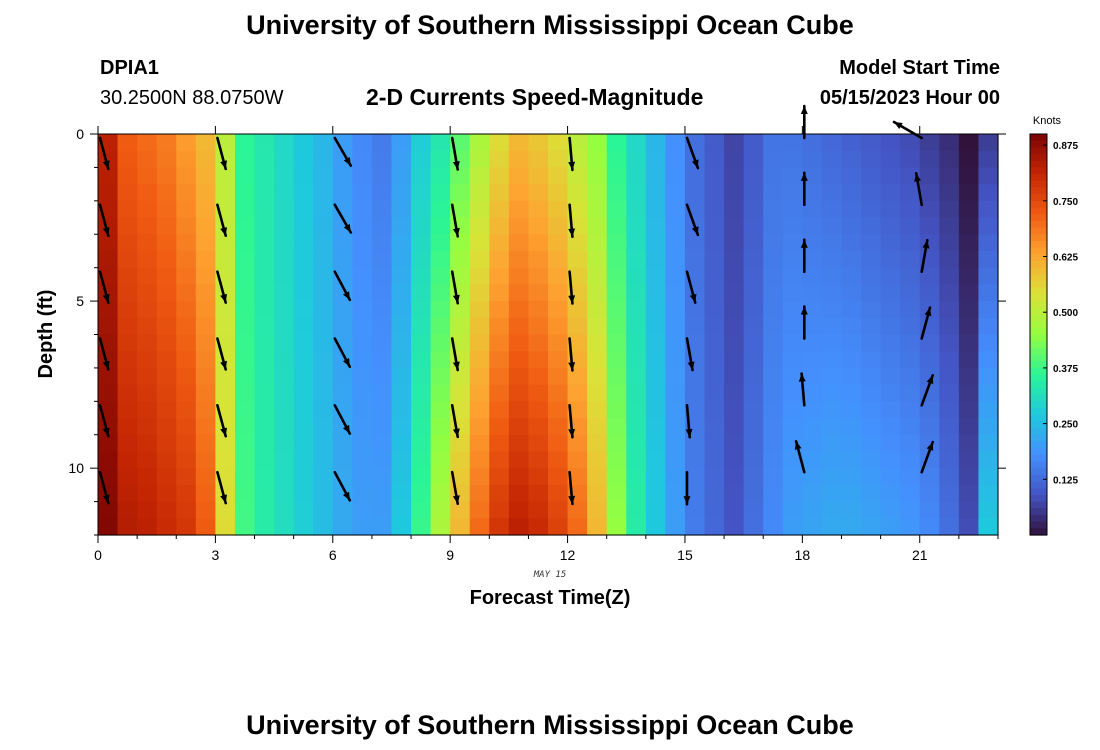 This screenshot has width=1100, height=750. I want to click on x-tick-label: 12, so click(568, 555).